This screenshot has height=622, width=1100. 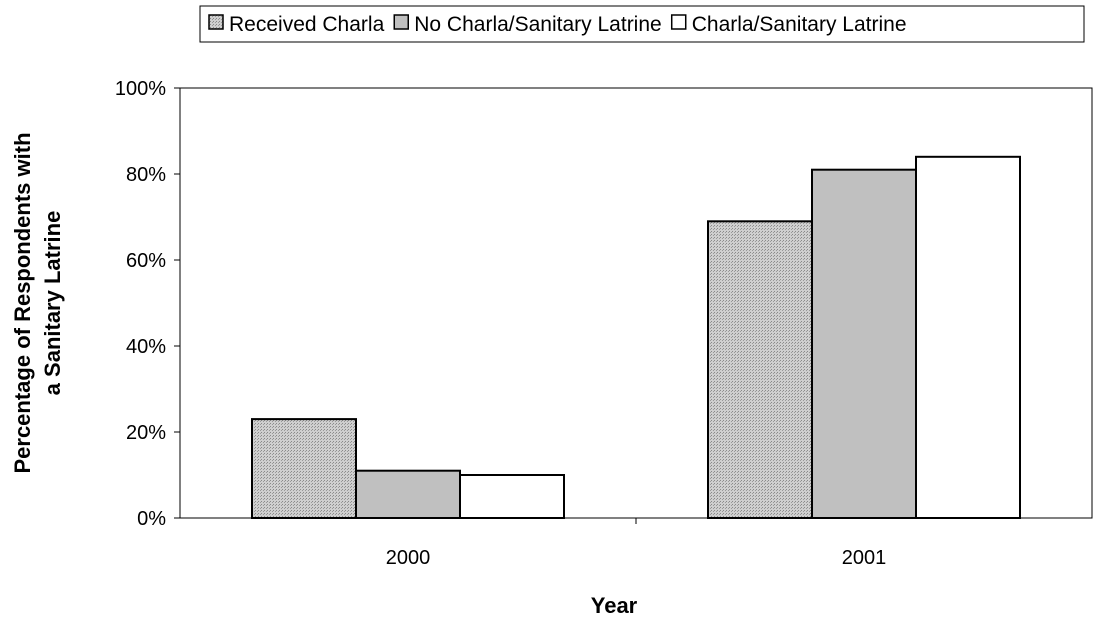 What do you see at coordinates (22, 302) in the screenshot?
I see `y-axis-title-line: Percentage of Respondents with` at bounding box center [22, 302].